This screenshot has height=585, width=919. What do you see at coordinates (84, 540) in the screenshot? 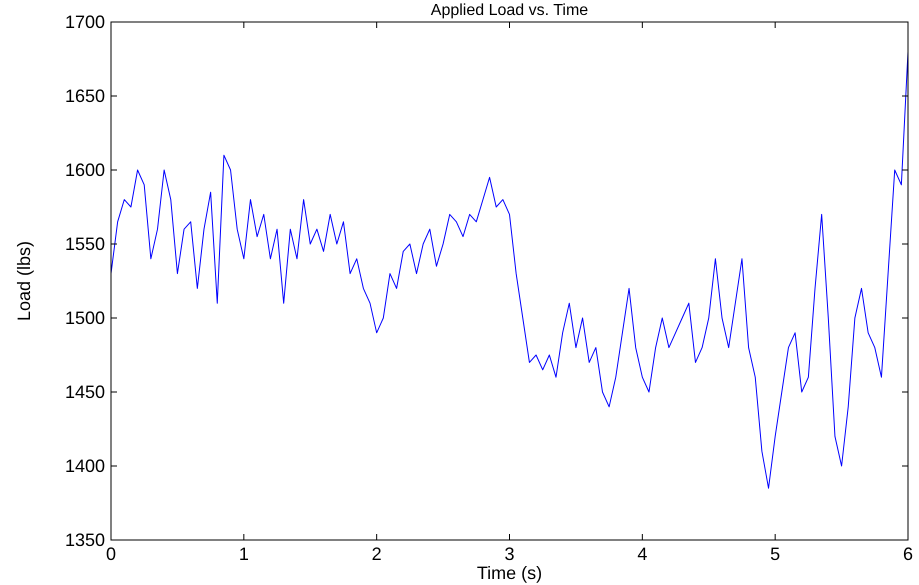
I see `y-tick-label: 1350` at bounding box center [84, 540].